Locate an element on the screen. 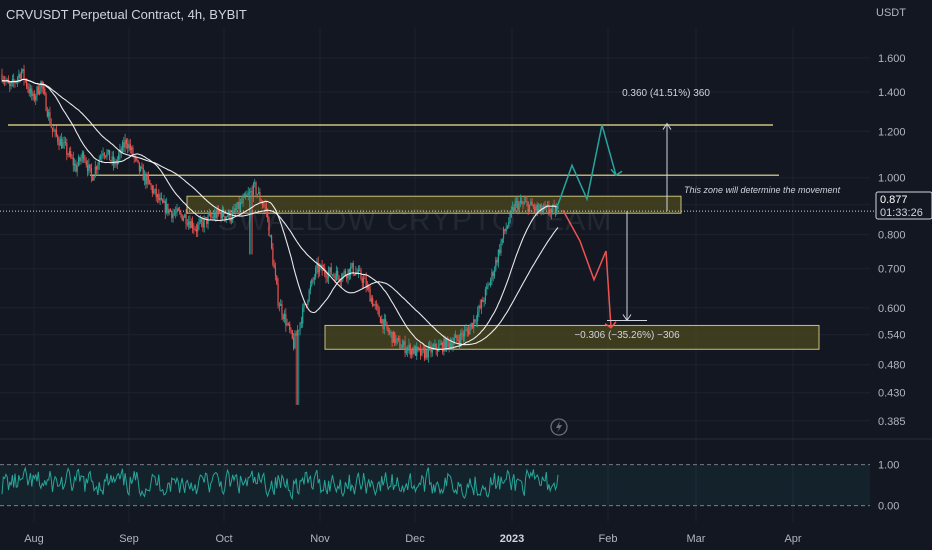  time-tick-label: Oct is located at coordinates (223, 539).